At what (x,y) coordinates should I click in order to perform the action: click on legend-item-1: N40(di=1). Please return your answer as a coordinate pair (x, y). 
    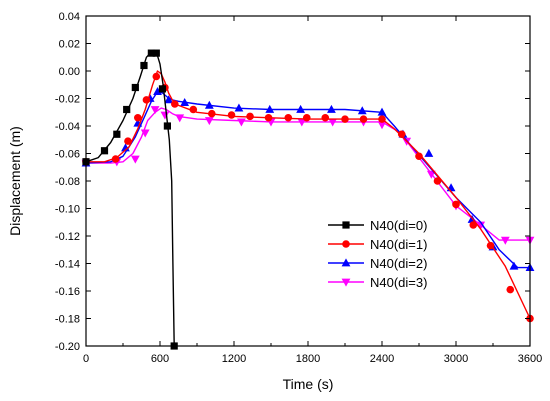
    Looking at the image, I should click on (377, 244).